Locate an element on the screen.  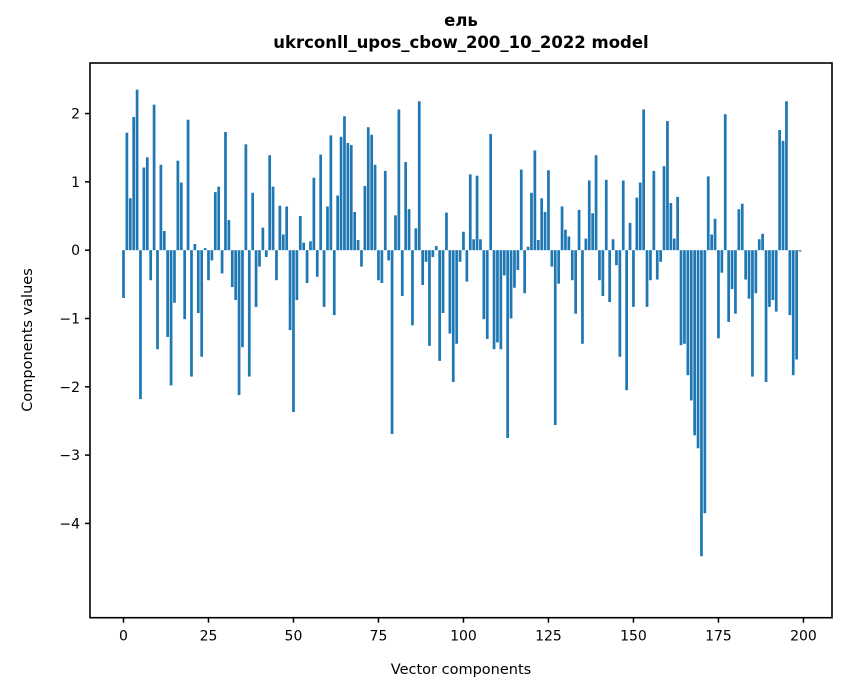
y-tick-label: −1 is located at coordinates (69, 319).